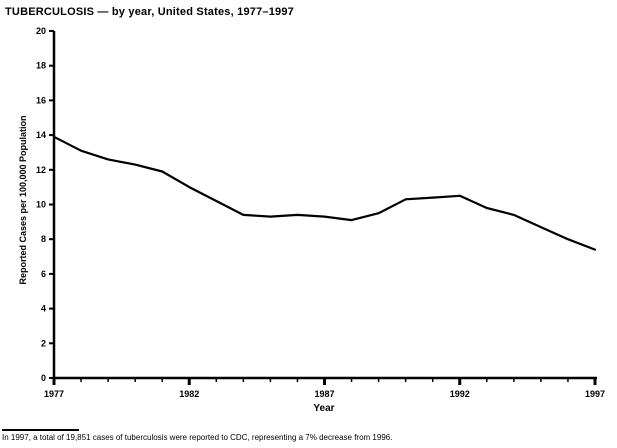  I want to click on x-tick-label: 1997, so click(595, 394).